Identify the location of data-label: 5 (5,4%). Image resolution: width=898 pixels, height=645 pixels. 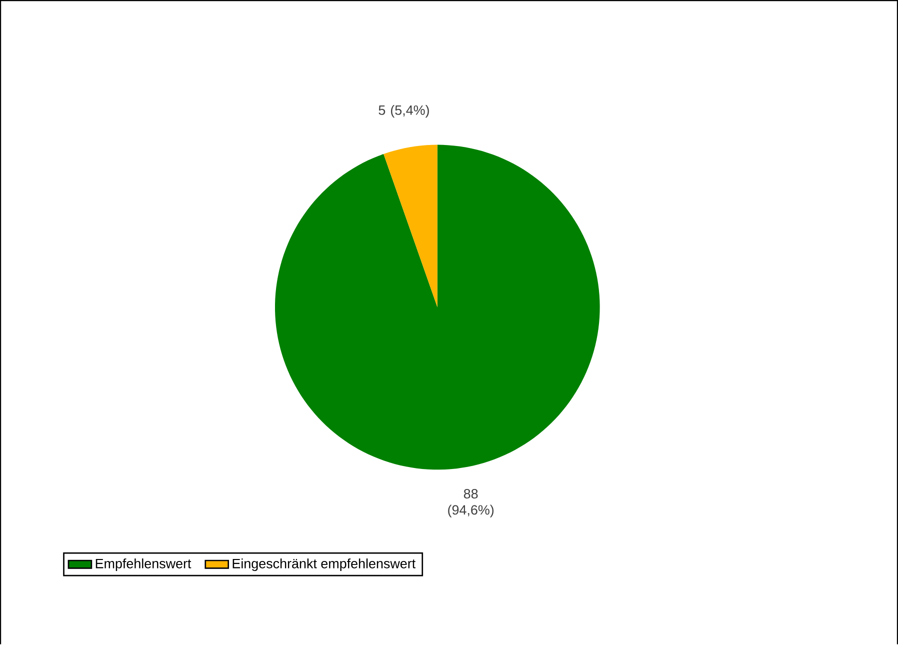
(403, 111).